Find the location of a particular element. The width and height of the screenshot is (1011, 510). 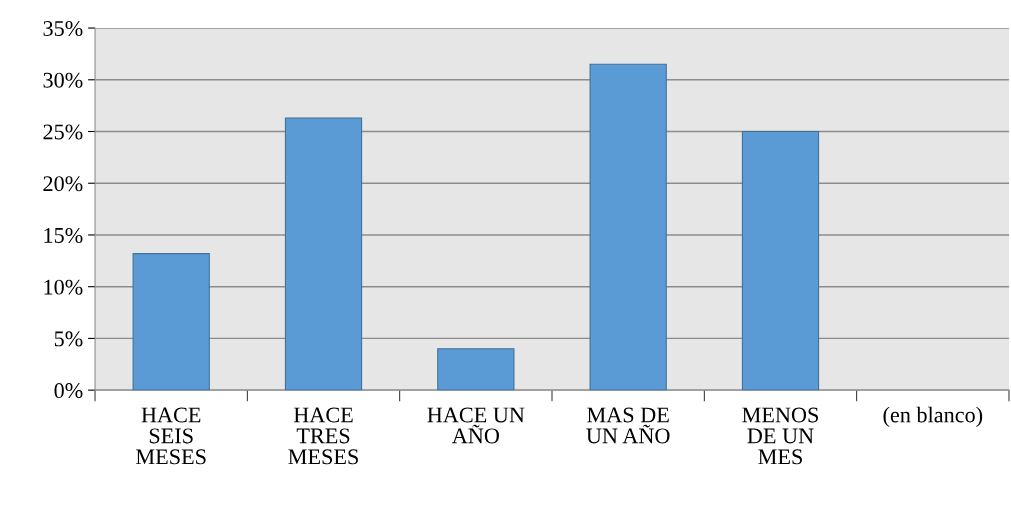

x-tick-label: HACE SEIS MESES is located at coordinates (171, 436).